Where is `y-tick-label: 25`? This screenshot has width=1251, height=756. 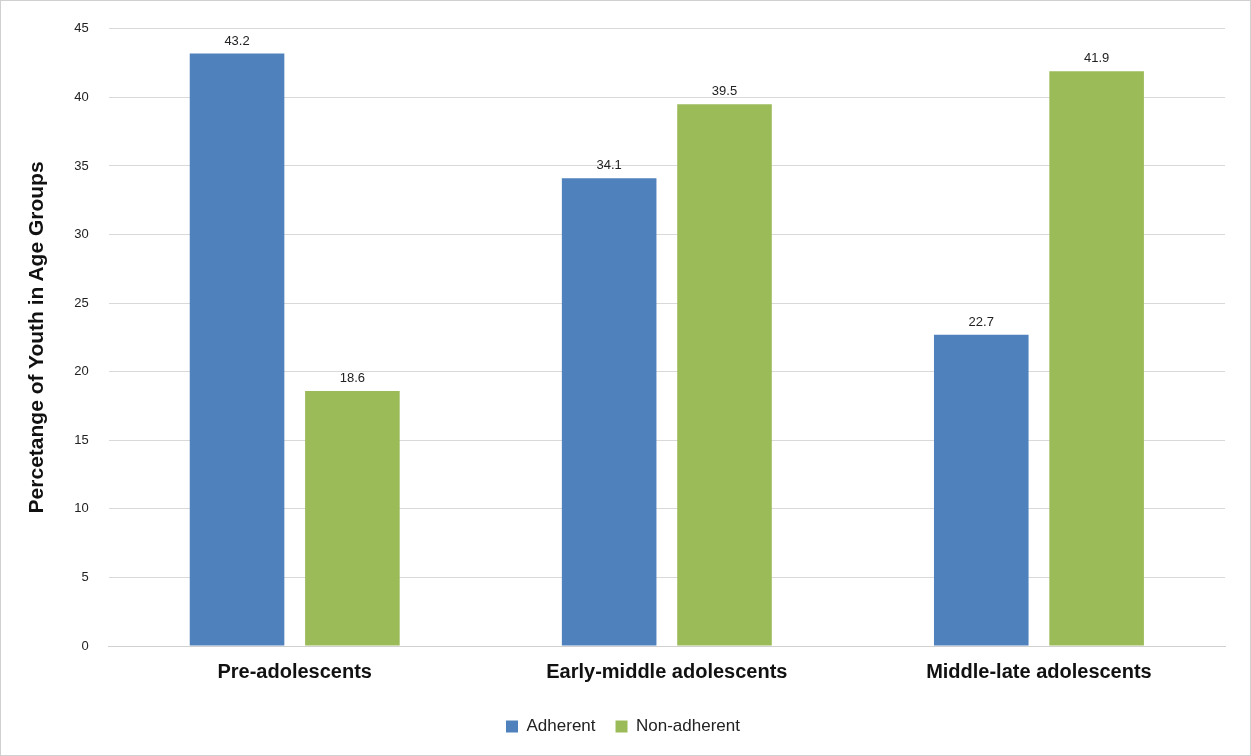 y-tick-label: 25 is located at coordinates (81, 302).